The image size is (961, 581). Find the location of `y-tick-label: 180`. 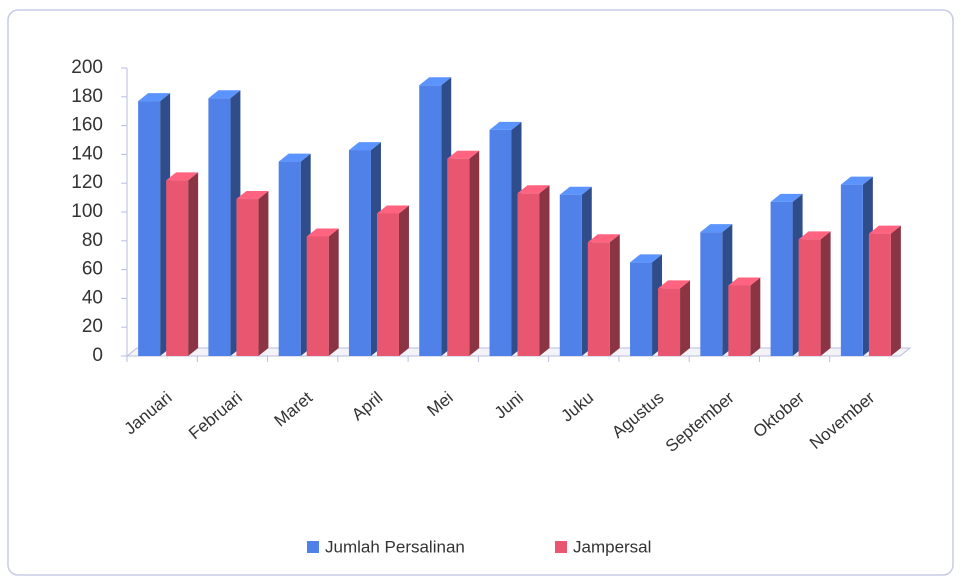

y-tick-label: 180 is located at coordinates (87, 96).